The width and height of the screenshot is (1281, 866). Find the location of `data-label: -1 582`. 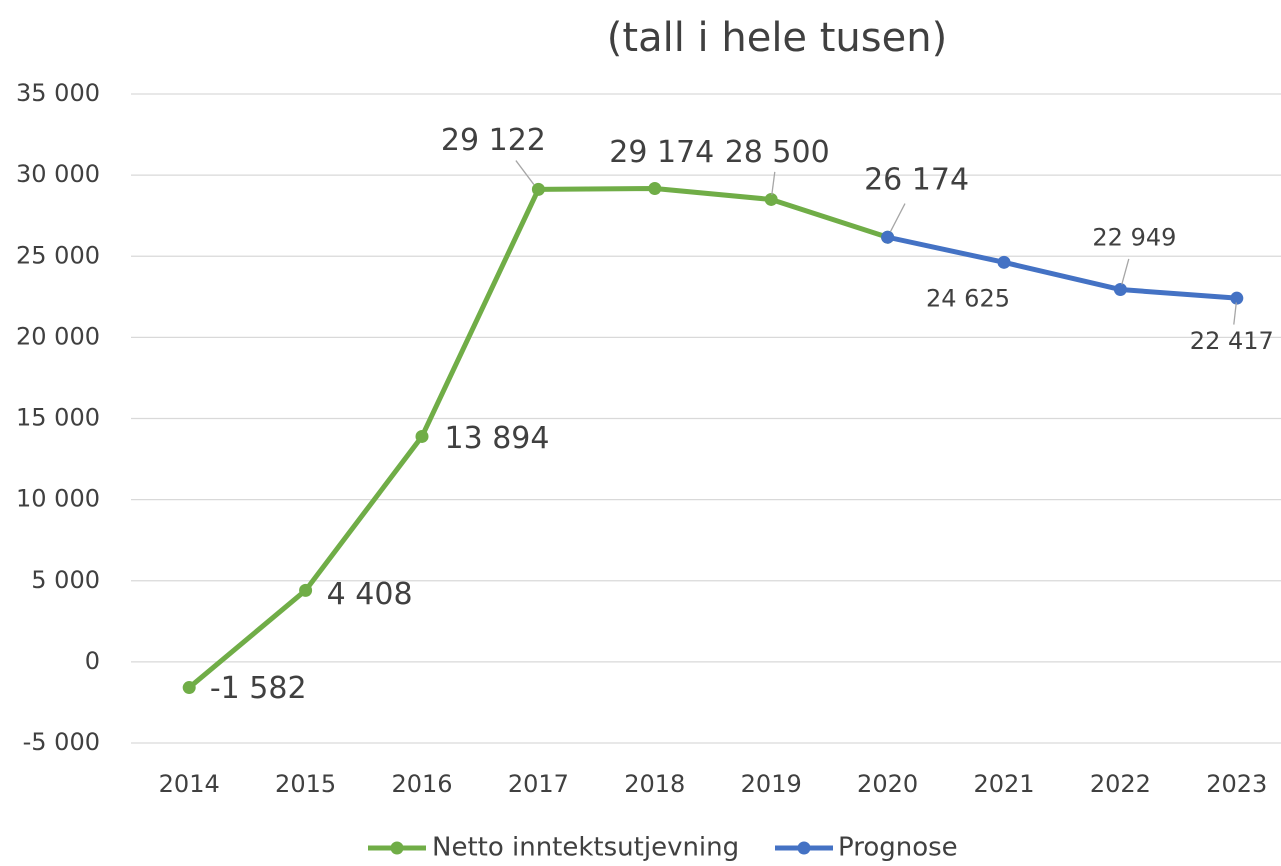

data-label: -1 582 is located at coordinates (258, 688).